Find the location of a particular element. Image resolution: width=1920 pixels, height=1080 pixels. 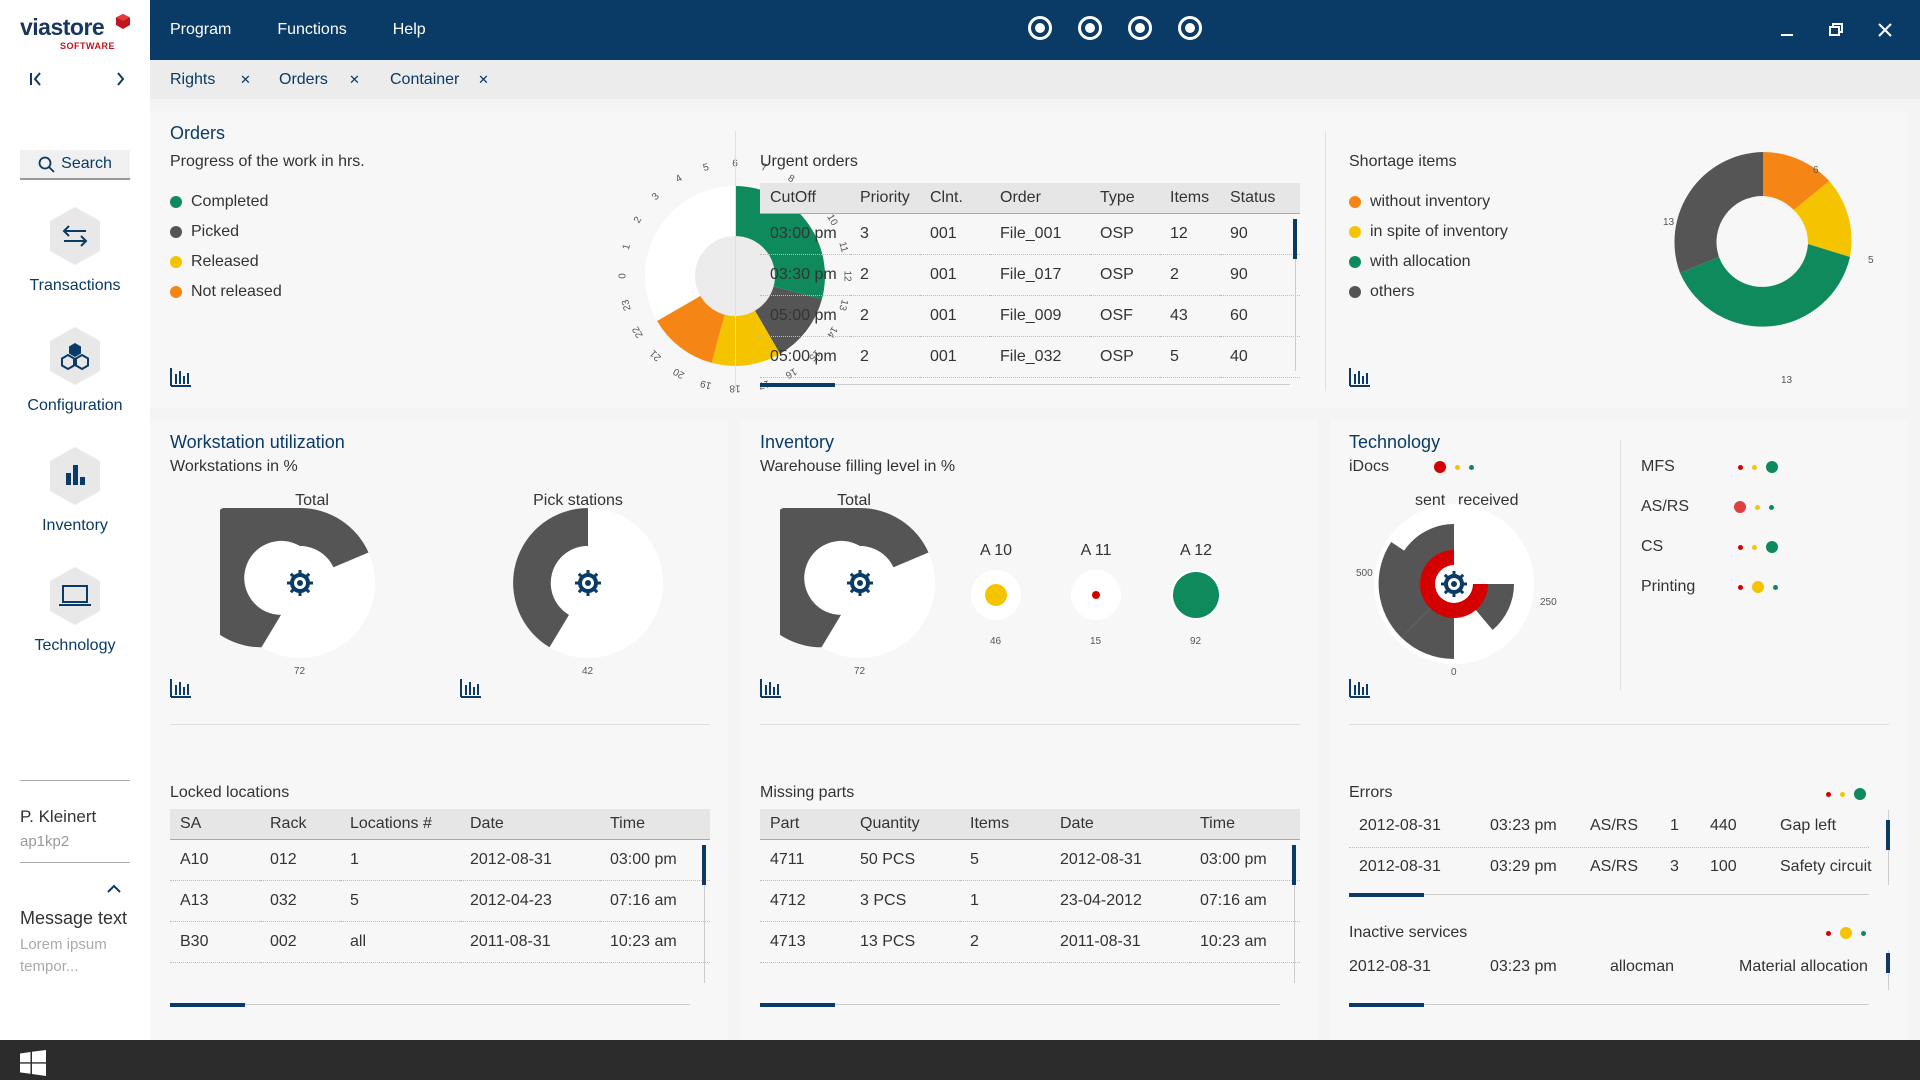

search-button: Search is located at coordinates (75, 165).